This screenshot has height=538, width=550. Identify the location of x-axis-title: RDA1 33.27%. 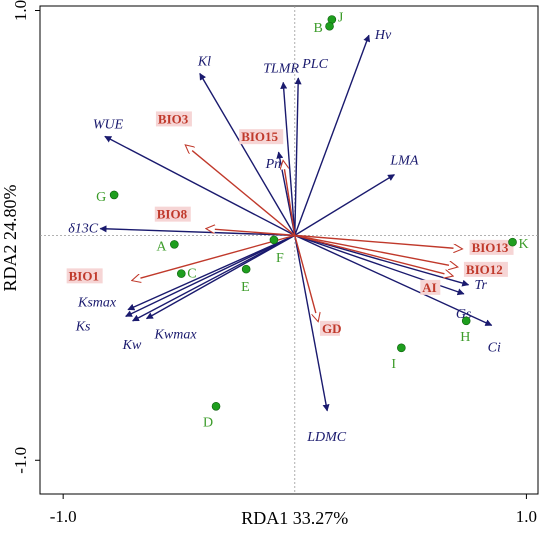
(294, 518).